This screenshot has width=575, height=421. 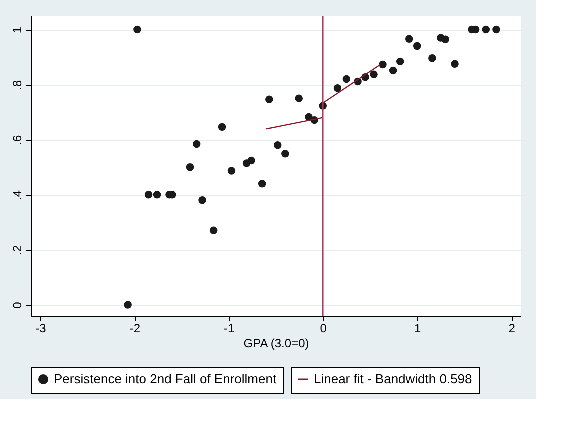 What do you see at coordinates (512, 329) in the screenshot?
I see `x-tick-label: 2` at bounding box center [512, 329].